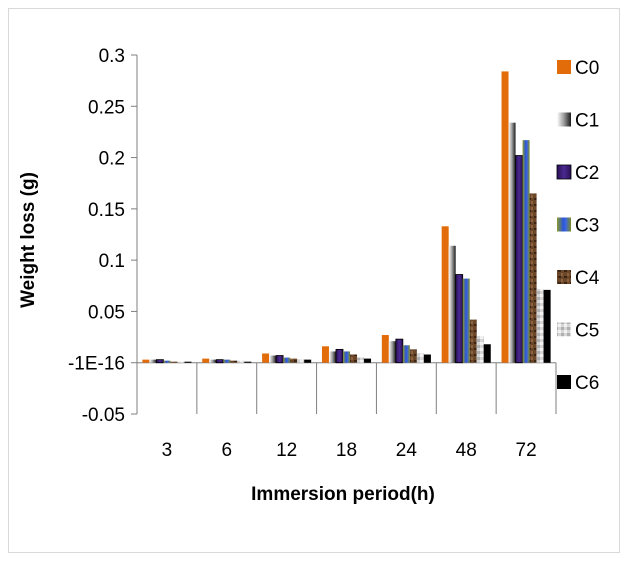 The image size is (629, 562). Describe the element at coordinates (587, 68) in the screenshot. I see `legend-label-c0: C0` at that location.